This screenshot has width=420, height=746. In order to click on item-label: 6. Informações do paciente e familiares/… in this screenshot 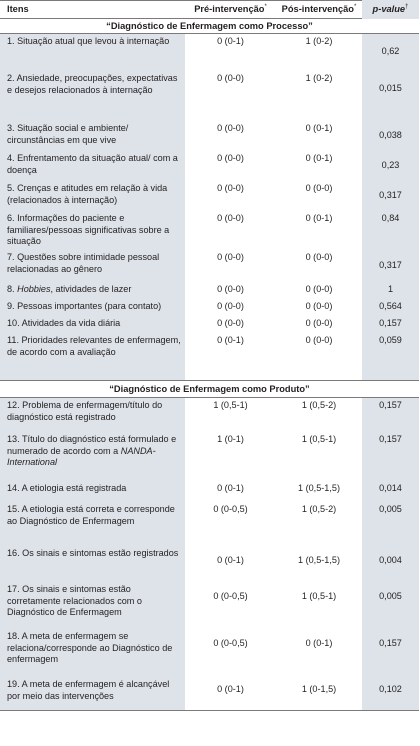, I will do `click(92, 230)`.